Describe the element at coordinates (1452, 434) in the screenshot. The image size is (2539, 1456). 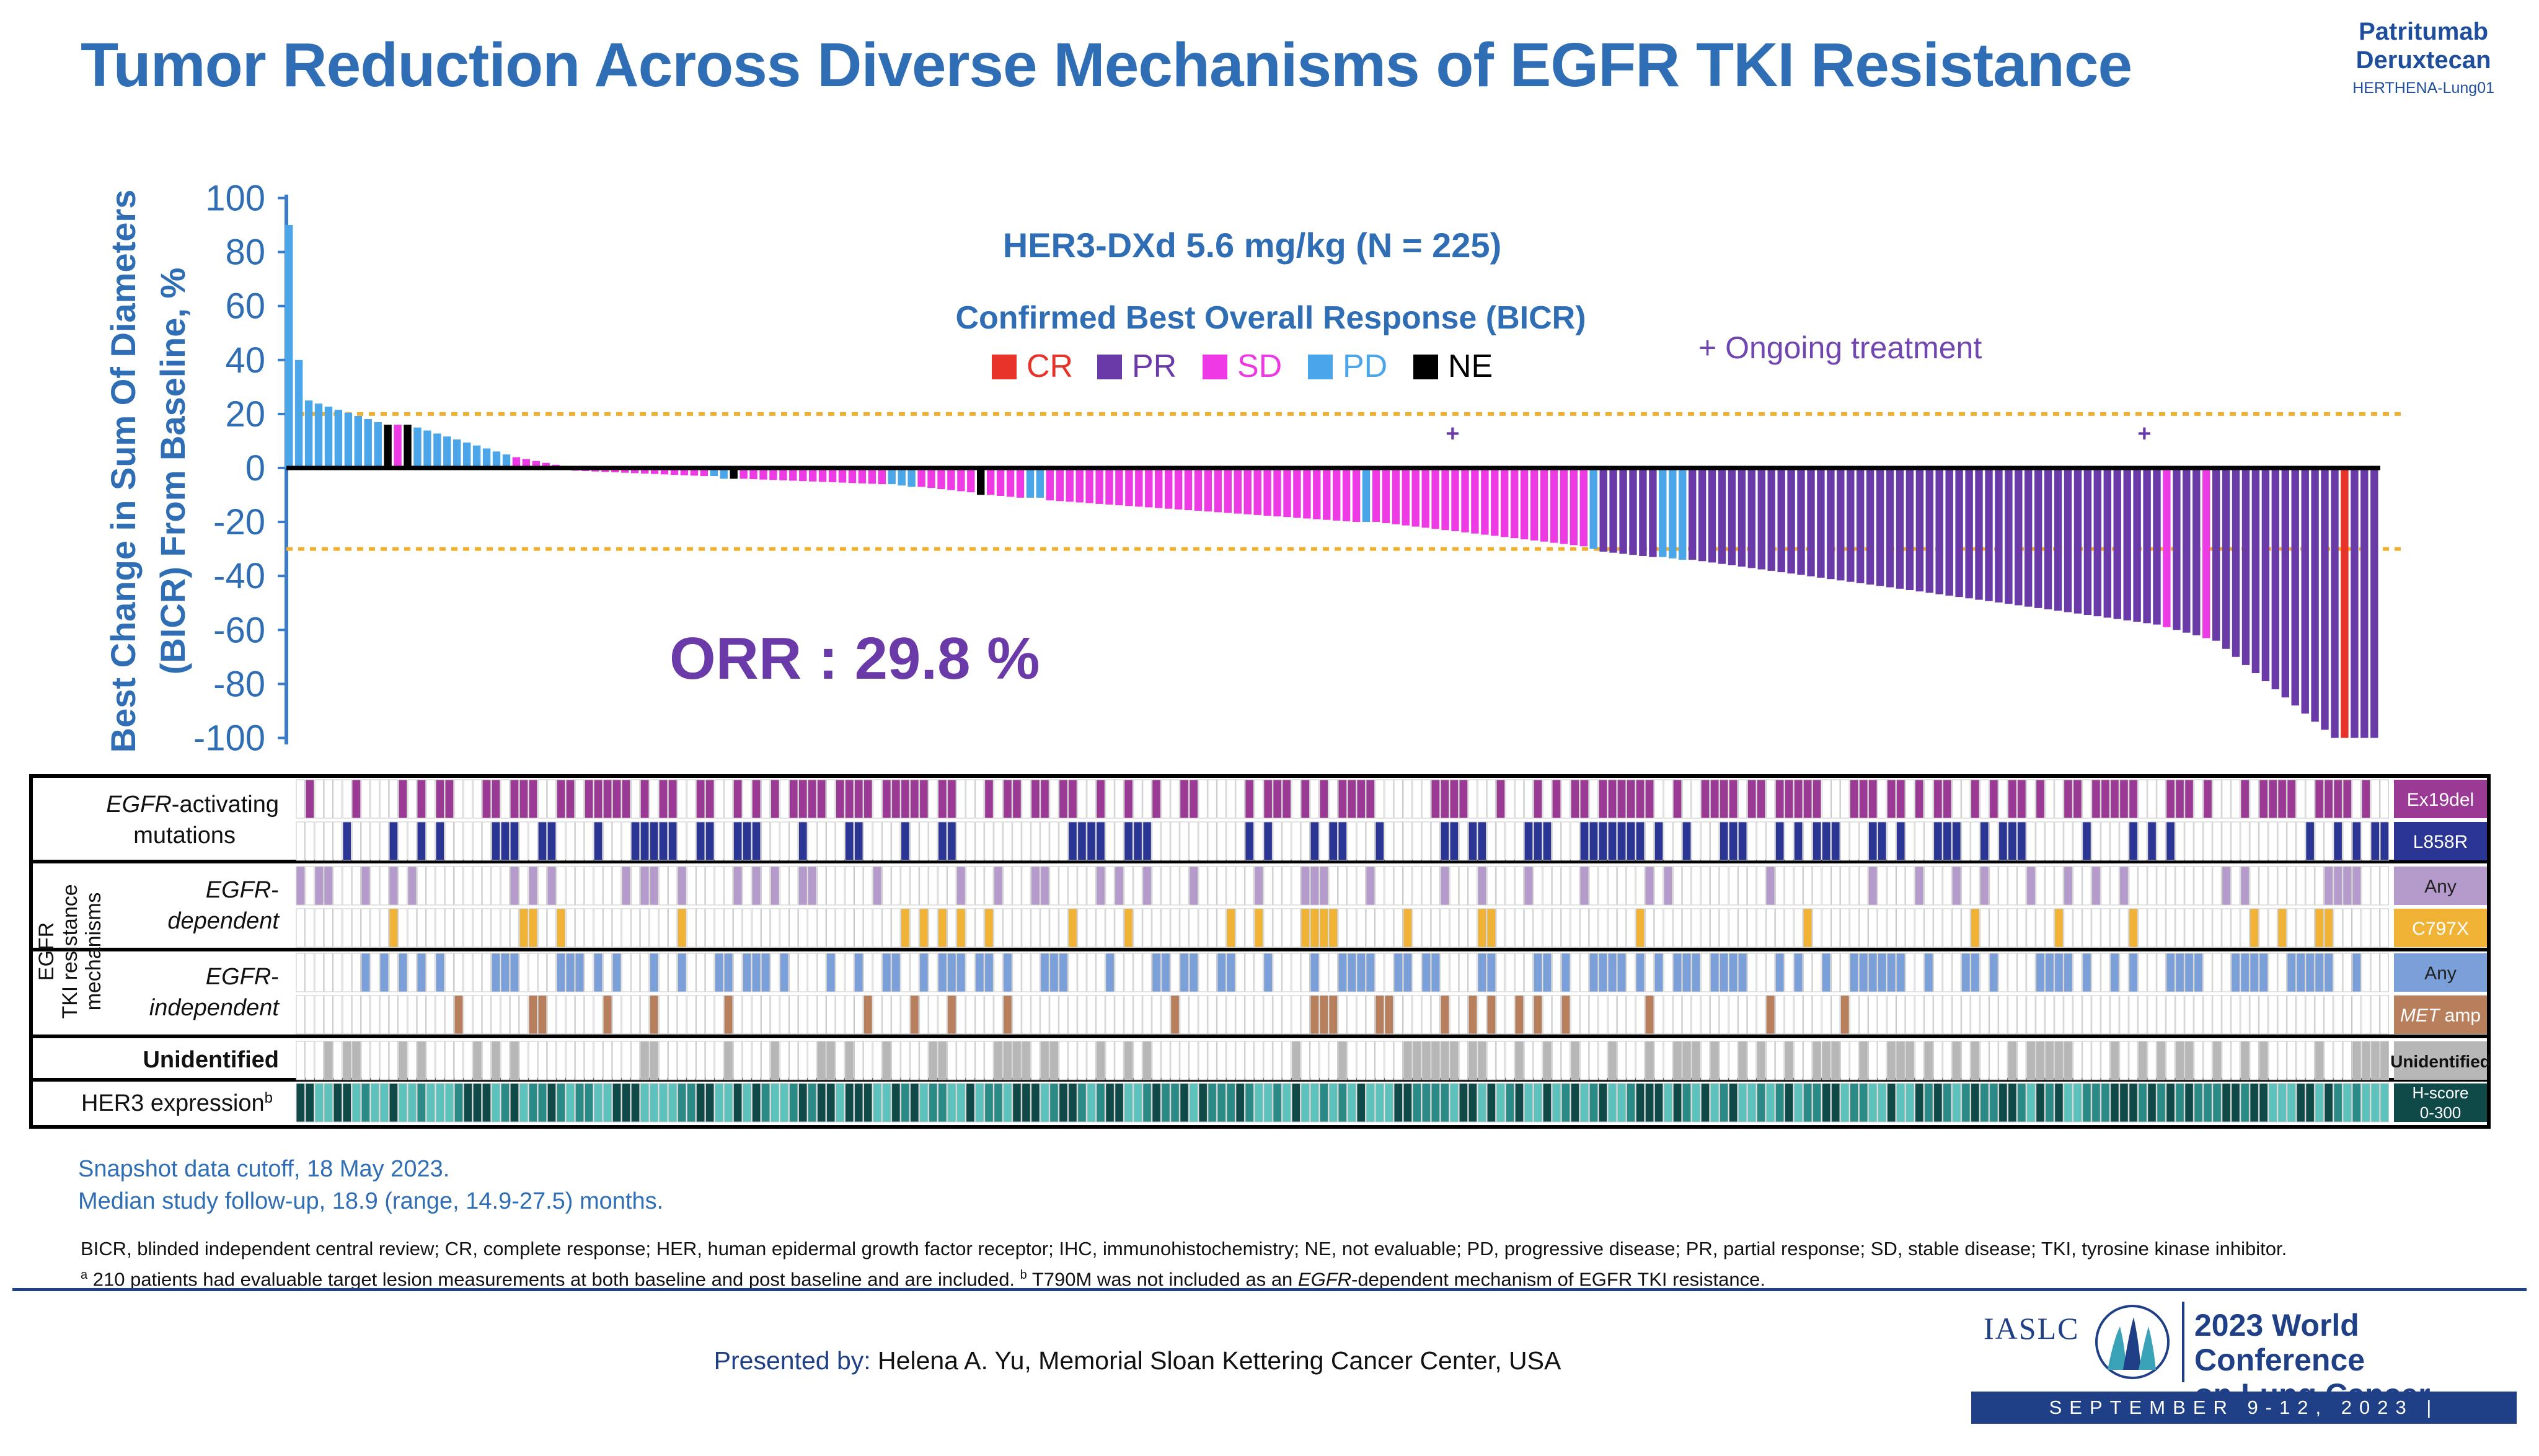
I see `ongoing-marker: +` at that location.